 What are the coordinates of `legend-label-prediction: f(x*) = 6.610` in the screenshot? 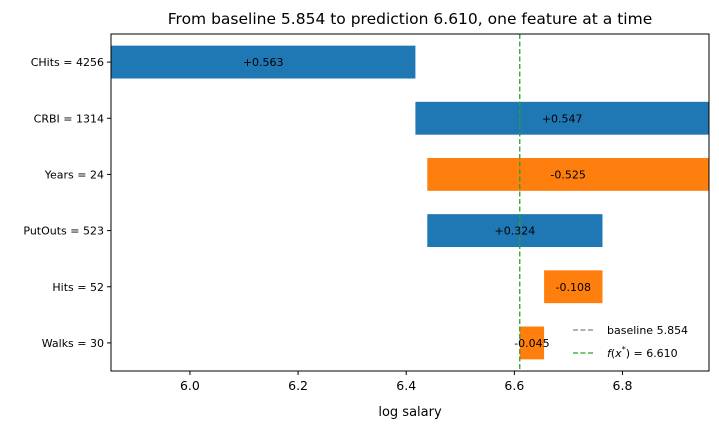 It's located at (642, 352).